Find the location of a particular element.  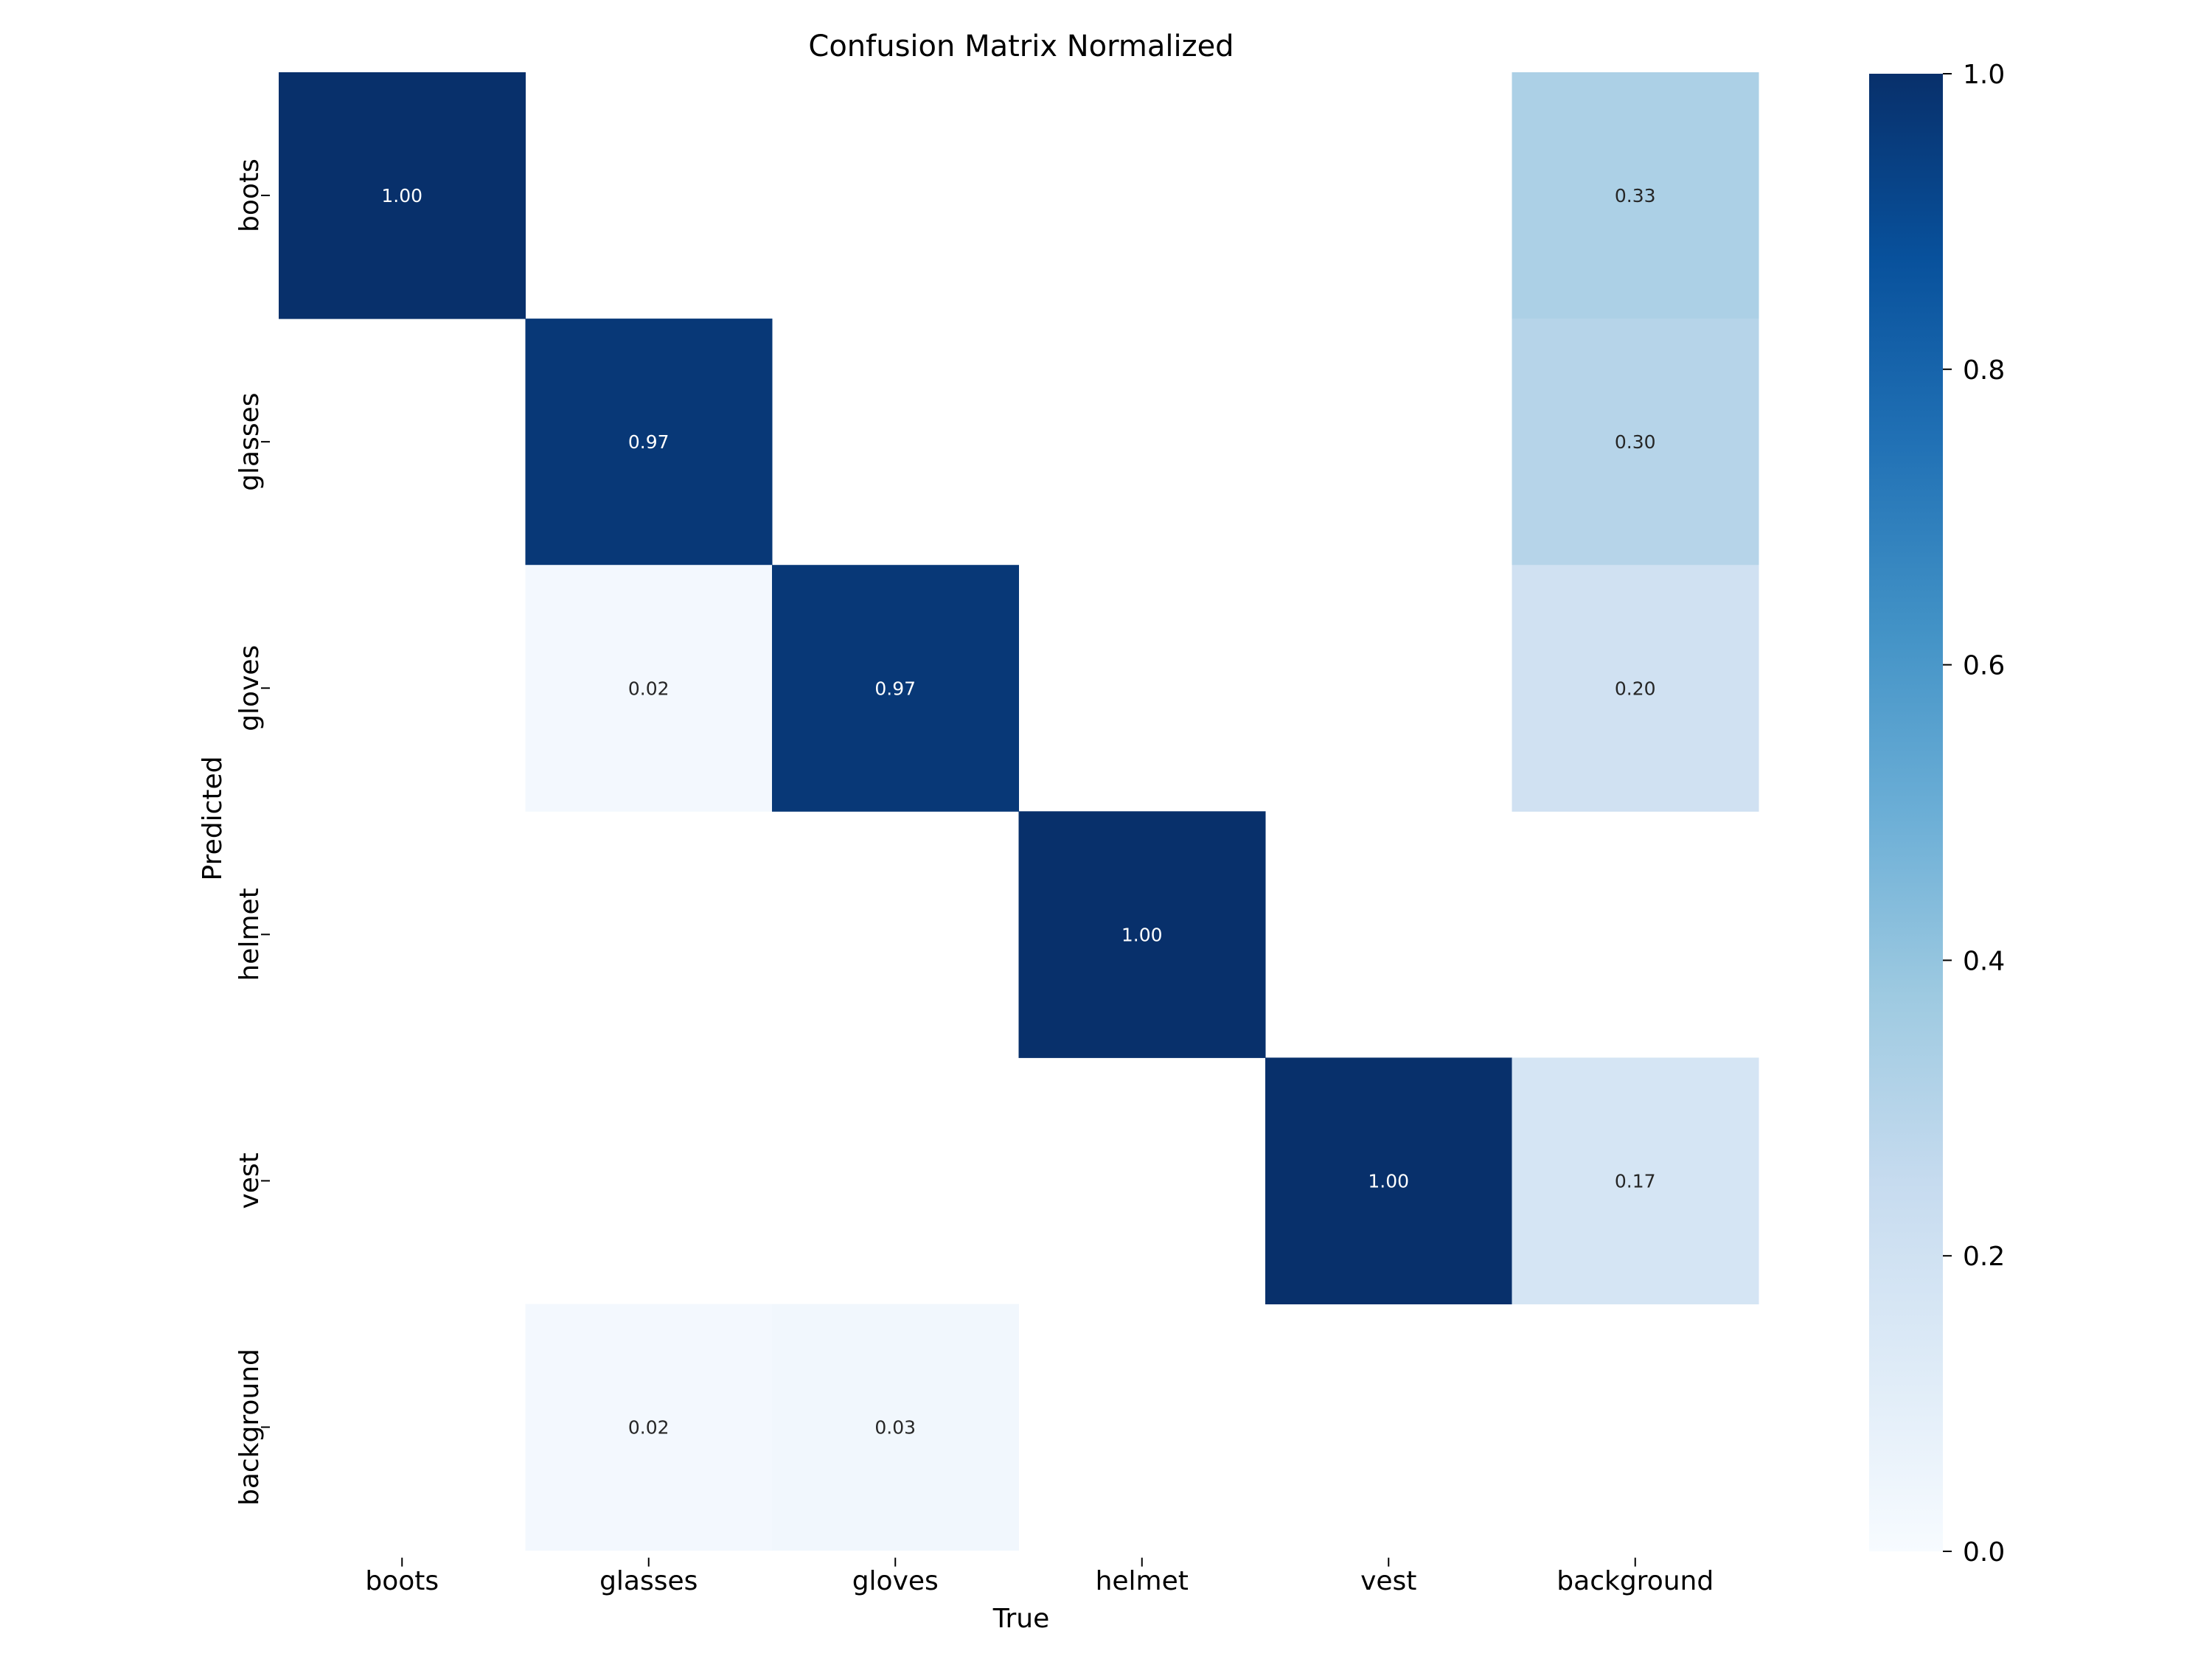

colorbar-tick-label: 0.2 is located at coordinates (1984, 1257).